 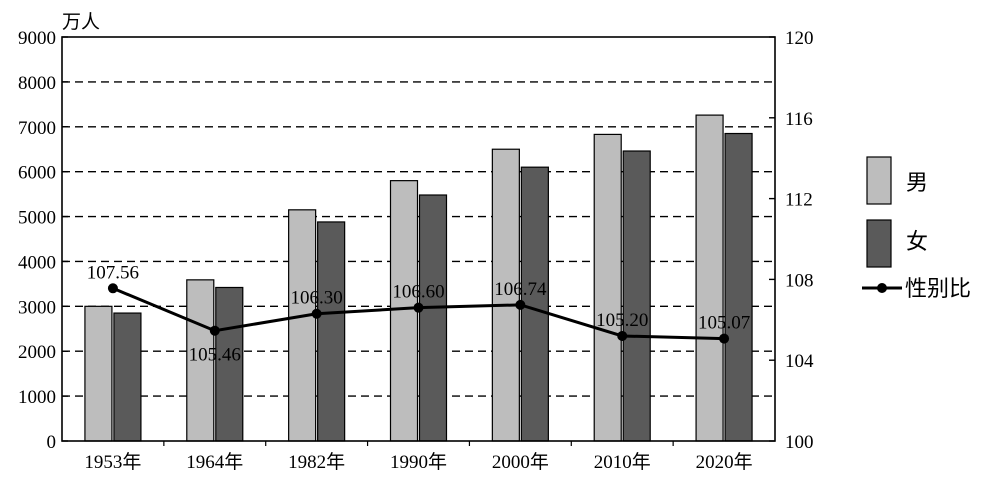 What do you see at coordinates (917, 242) in the screenshot?
I see `legend-label-female: 女` at bounding box center [917, 242].